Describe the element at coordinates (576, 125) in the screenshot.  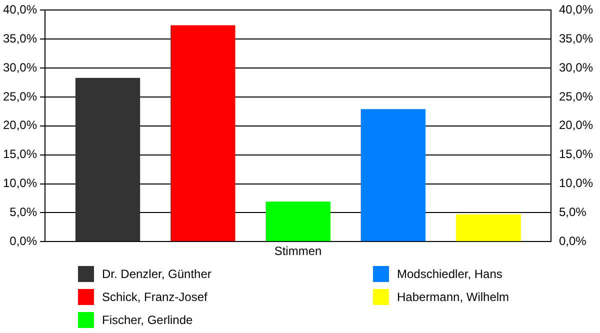
I see `text: 20,0%` at that location.